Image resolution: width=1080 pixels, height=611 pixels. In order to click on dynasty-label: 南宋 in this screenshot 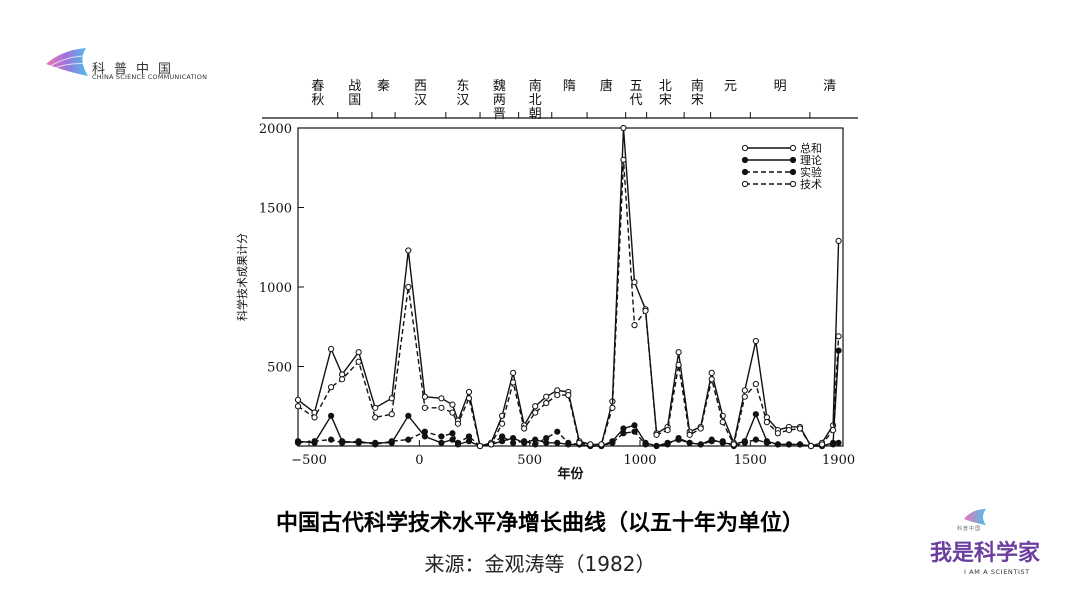, I will do `click(697, 93)`.